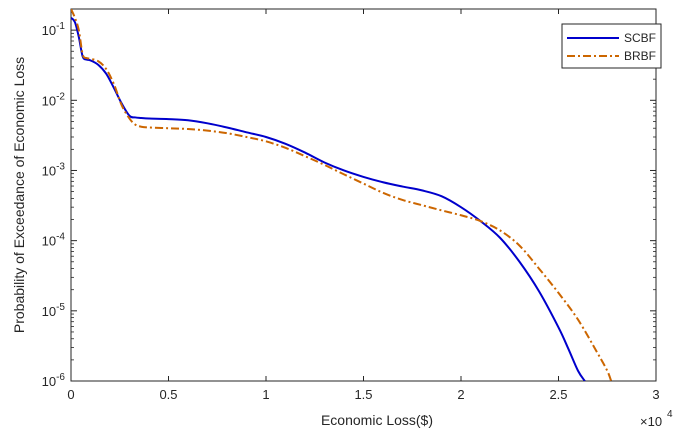 The width and height of the screenshot is (677, 432). Describe the element at coordinates (640, 38) in the screenshot. I see `legend-label-scbf: SCBF` at that location.